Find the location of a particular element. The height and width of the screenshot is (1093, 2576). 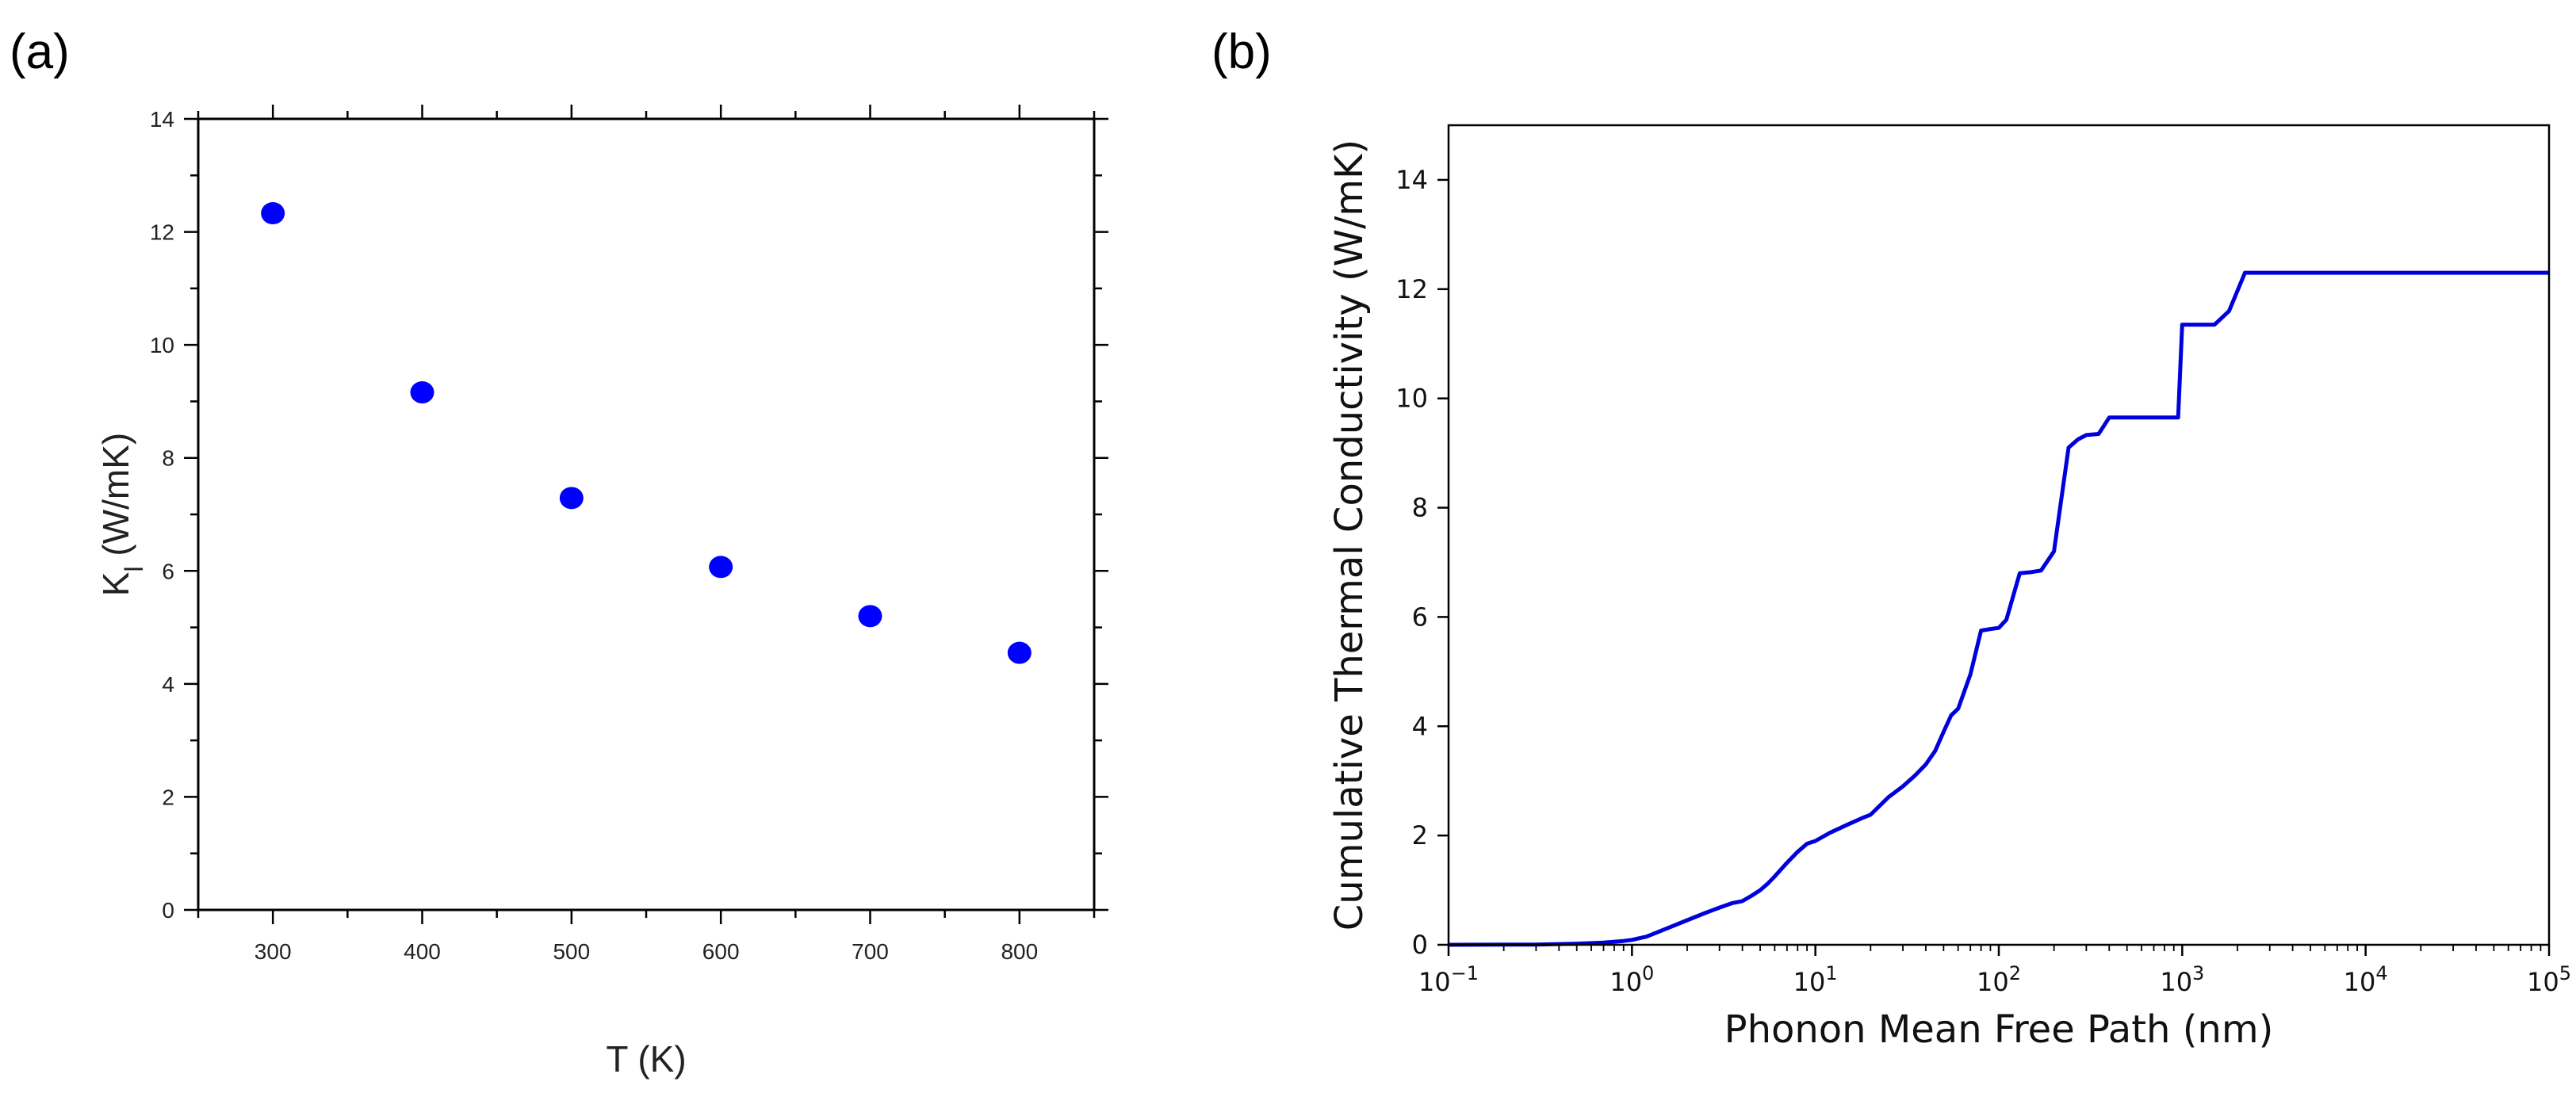

chart-a-xtick-label: 700 is located at coordinates (870, 951).